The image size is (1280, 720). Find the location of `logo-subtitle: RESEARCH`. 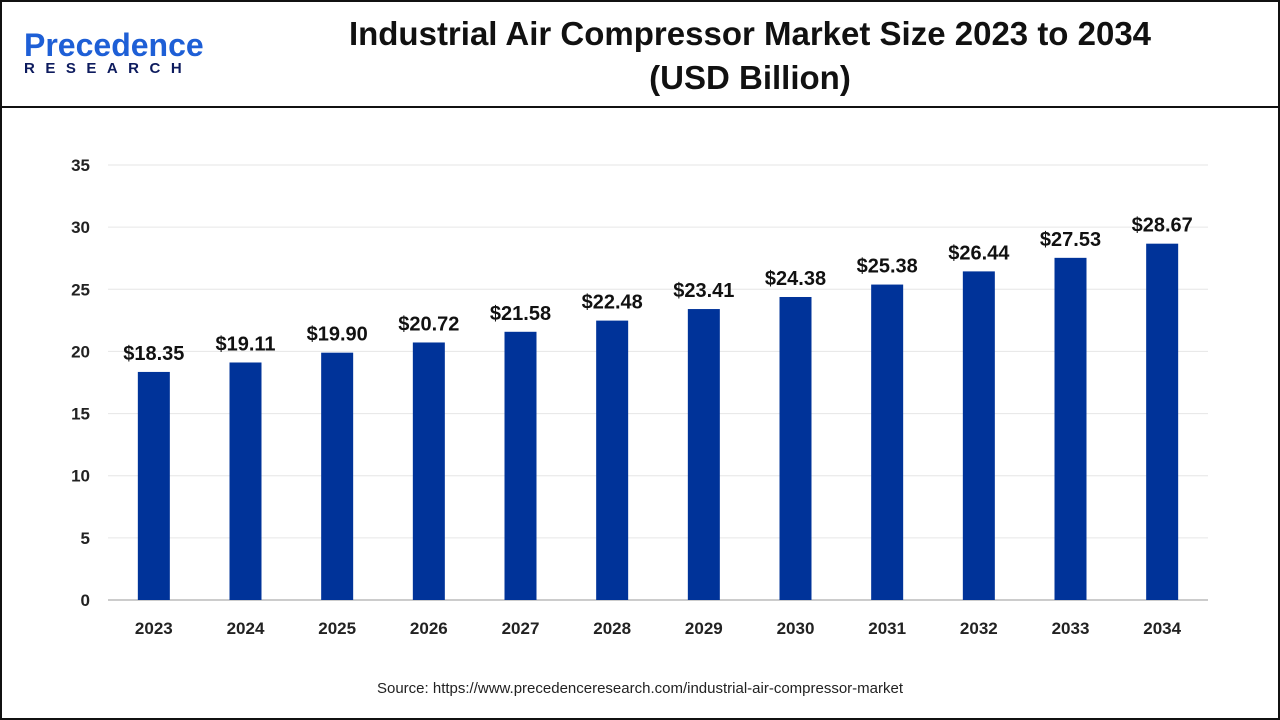

logo-subtitle: RESEARCH is located at coordinates (108, 68).